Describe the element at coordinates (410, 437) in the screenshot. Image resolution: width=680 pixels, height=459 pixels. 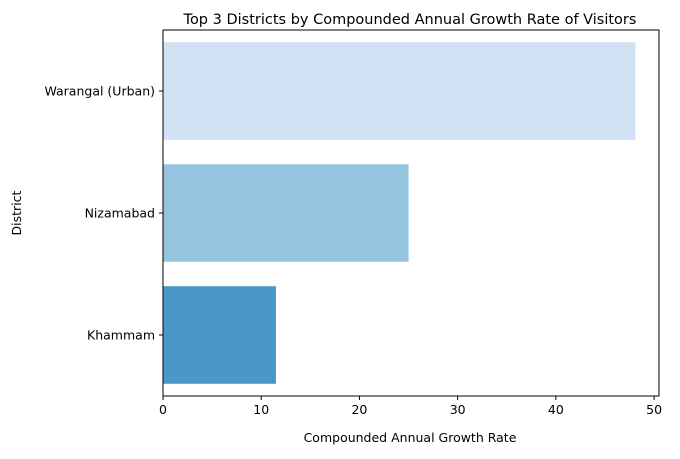
I see `x-axis-label: Compounded Annual Growth Rate` at that location.